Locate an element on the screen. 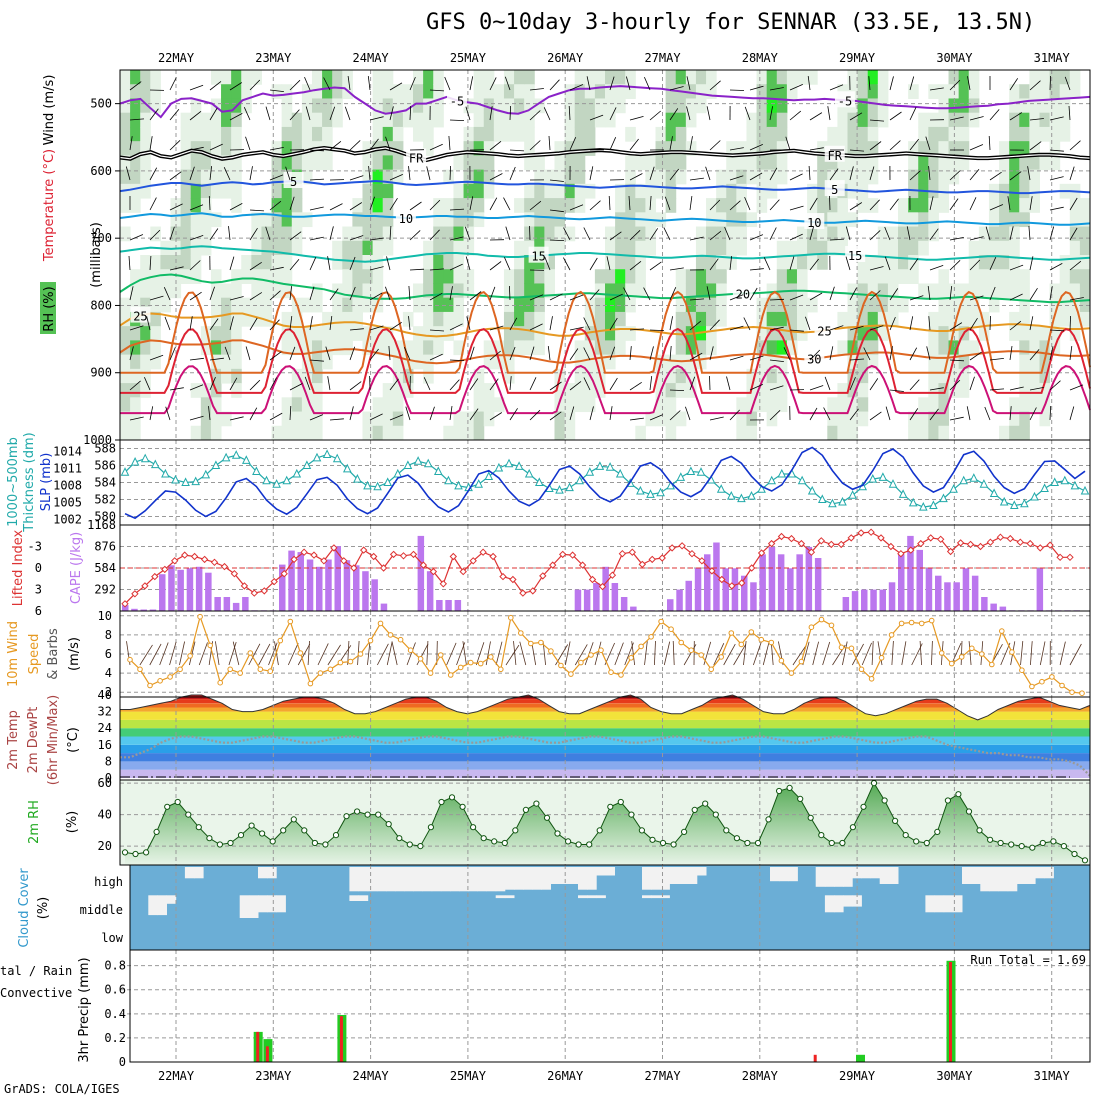  temperature-axis-label: Temperature (°C) is located at coordinates (49, 205).